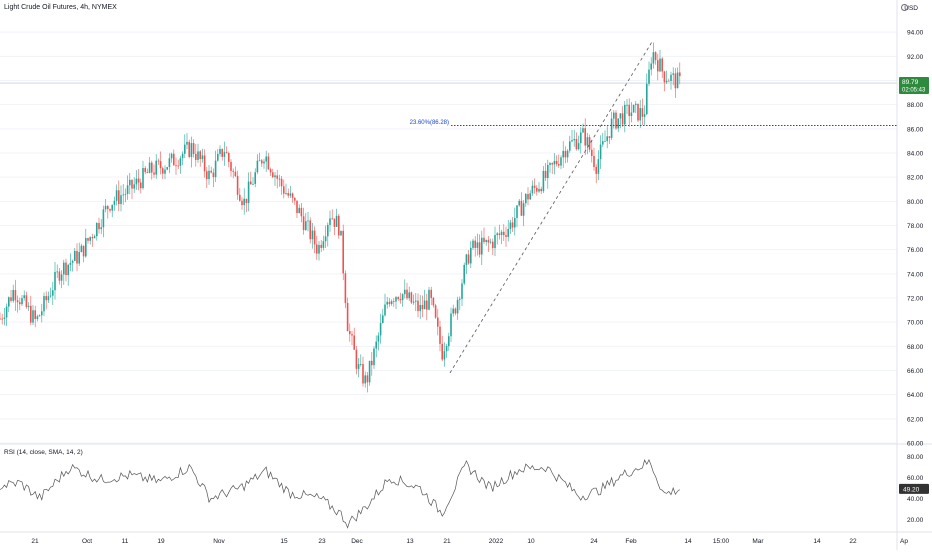 This screenshot has height=555, width=932. Describe the element at coordinates (915, 395) in the screenshot. I see `price-tick-label: 64.00` at that location.